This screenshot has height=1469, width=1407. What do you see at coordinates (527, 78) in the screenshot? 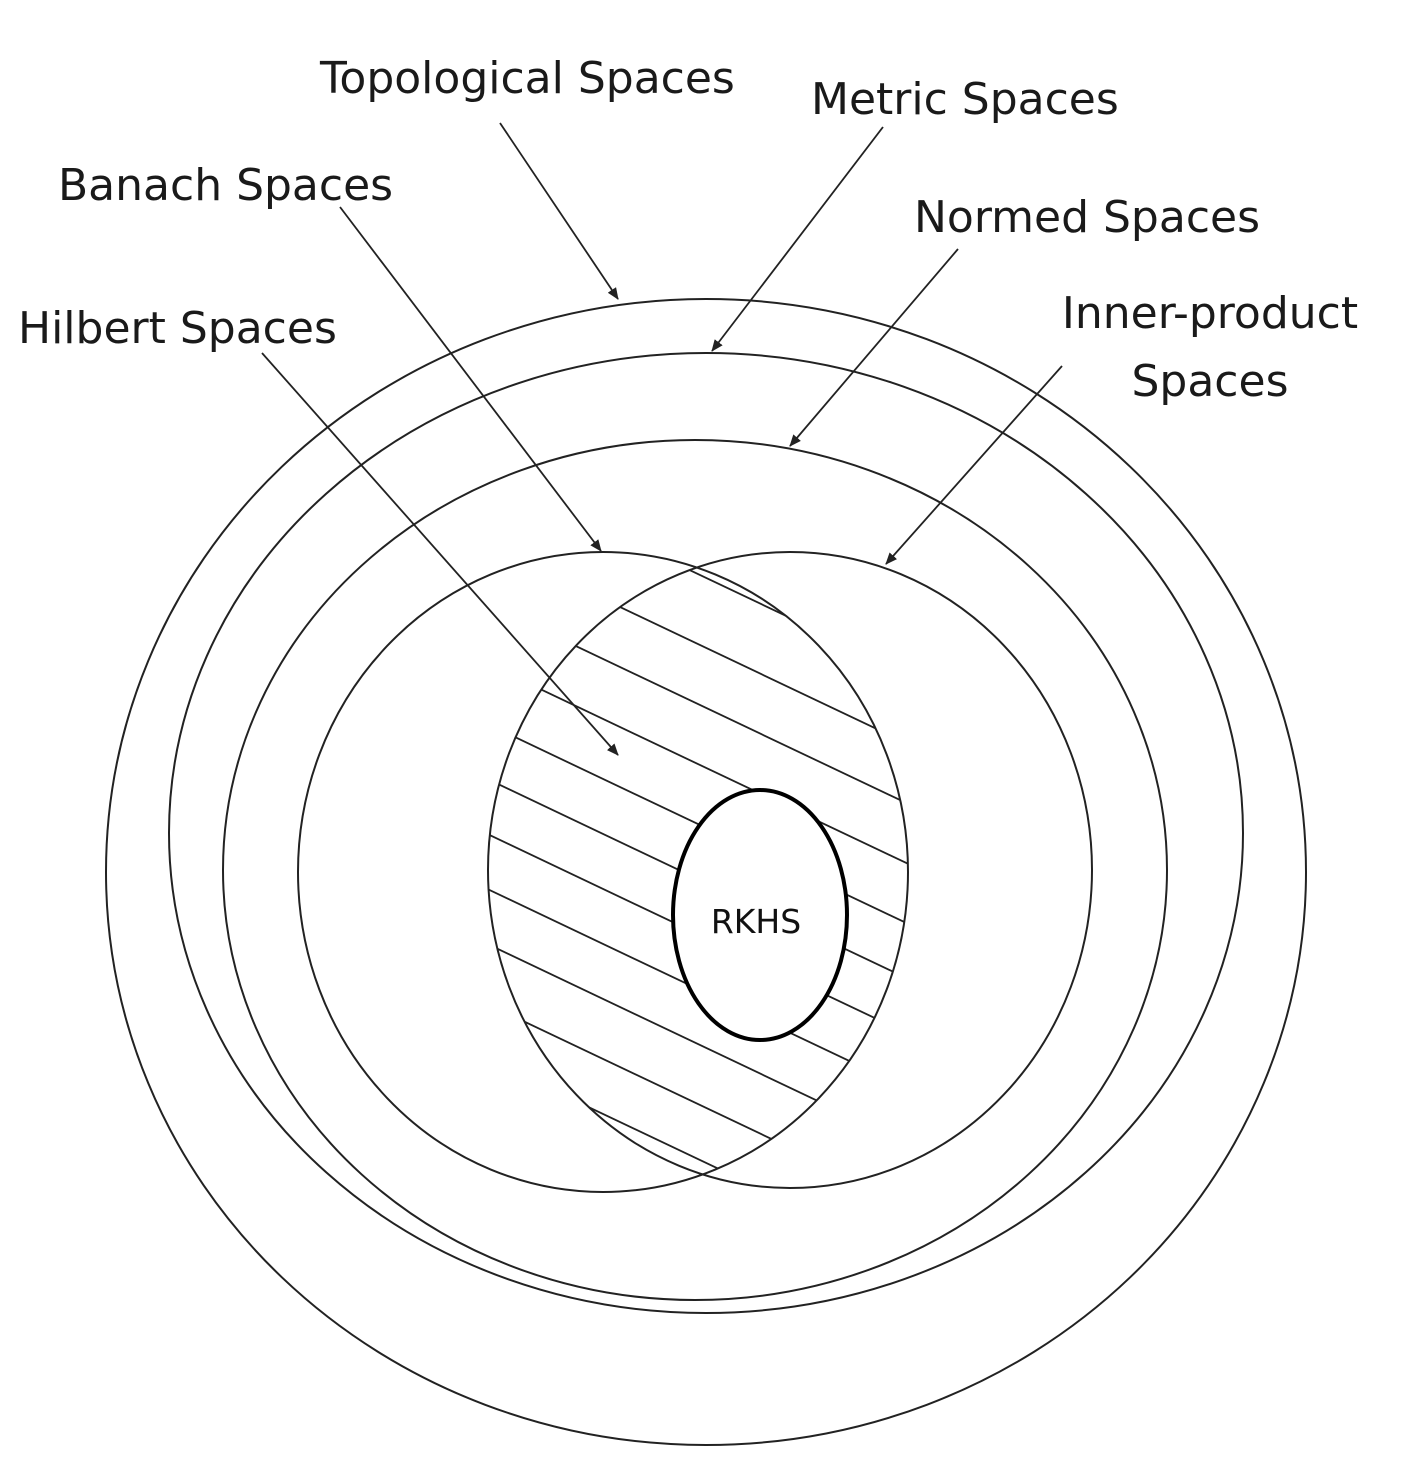
I see `topological-spaces-label: Topological Spaces` at bounding box center [527, 78].